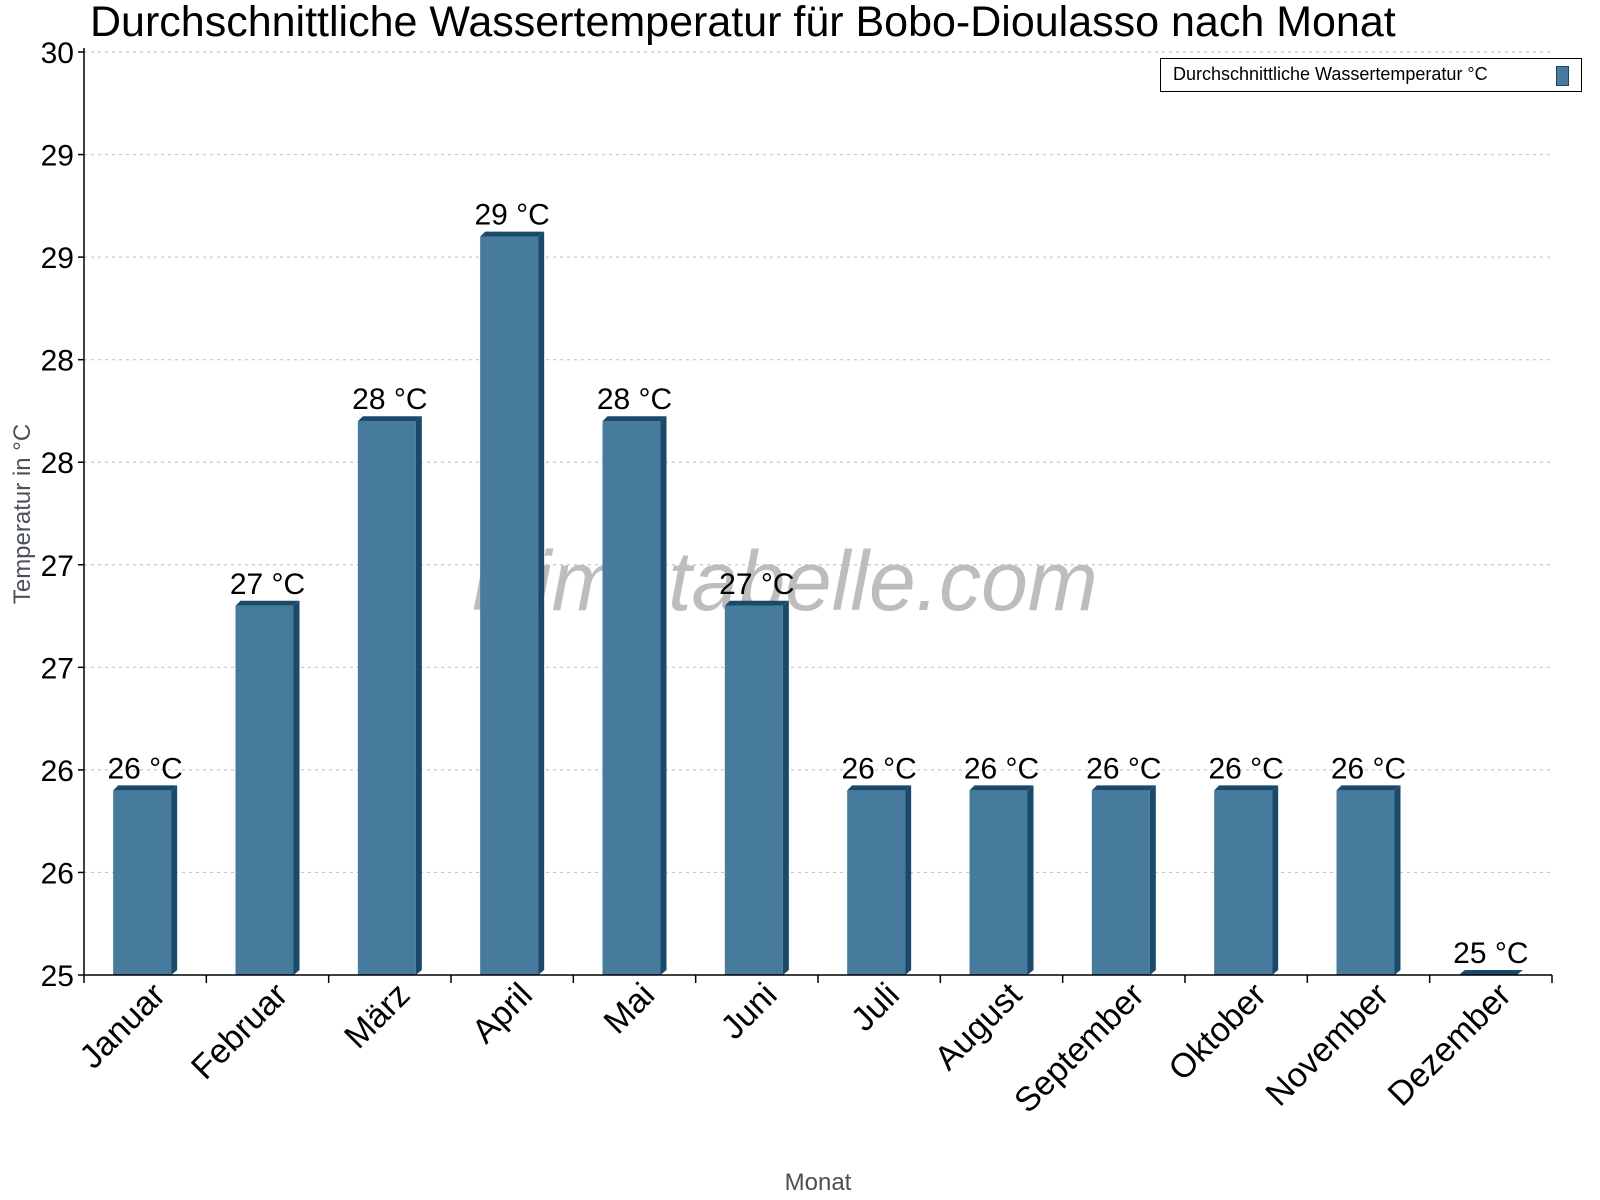  What do you see at coordinates (512, 587) in the screenshot?
I see `bar-april: 29 °C` at bounding box center [512, 587].